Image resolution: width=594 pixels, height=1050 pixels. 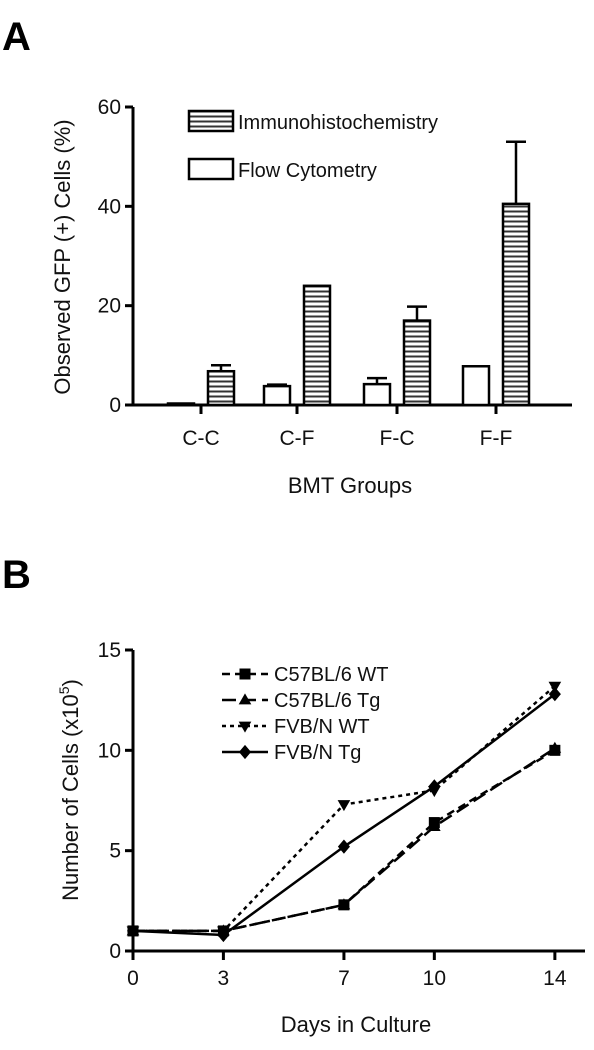 I want to click on panel-b-legend-label: FVB/N Tg, so click(x=317, y=753).